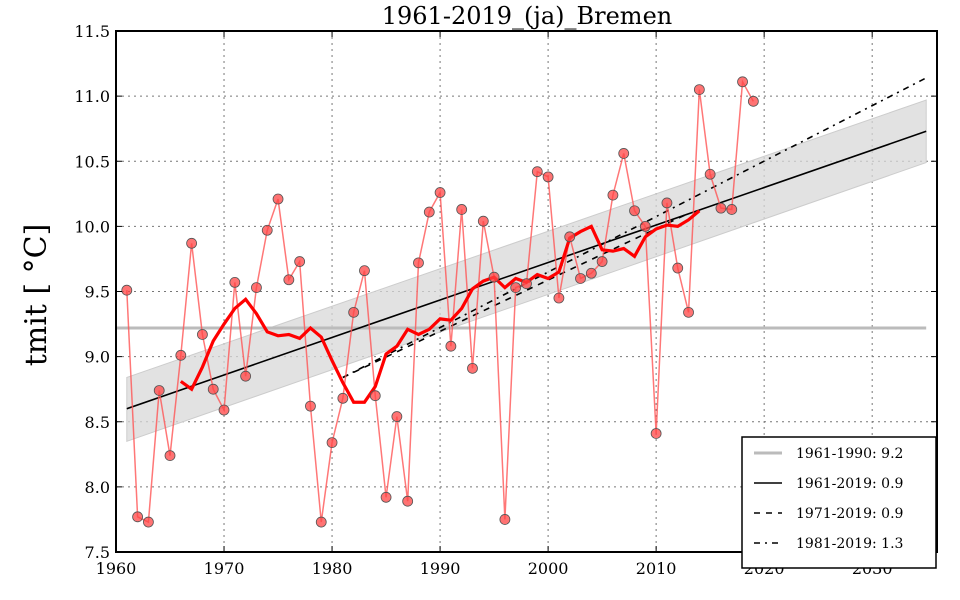 The width and height of the screenshot is (960, 600). Describe the element at coordinates (332, 568) in the screenshot. I see `x-tick-label: 1980` at that location.